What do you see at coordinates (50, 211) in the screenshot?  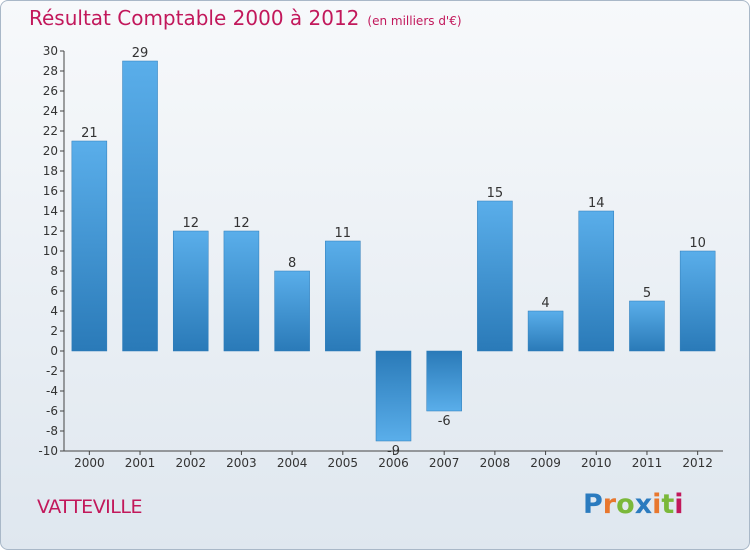 I see `y-tick-label: 14` at bounding box center [50, 211].